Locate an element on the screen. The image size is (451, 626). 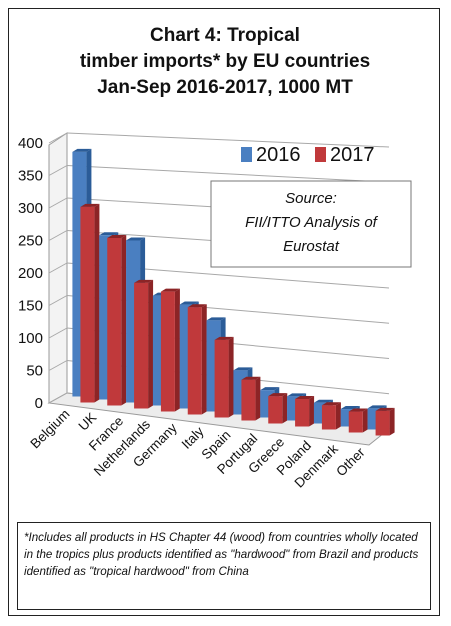
y-tick-label: 100 is located at coordinates (30, 338).